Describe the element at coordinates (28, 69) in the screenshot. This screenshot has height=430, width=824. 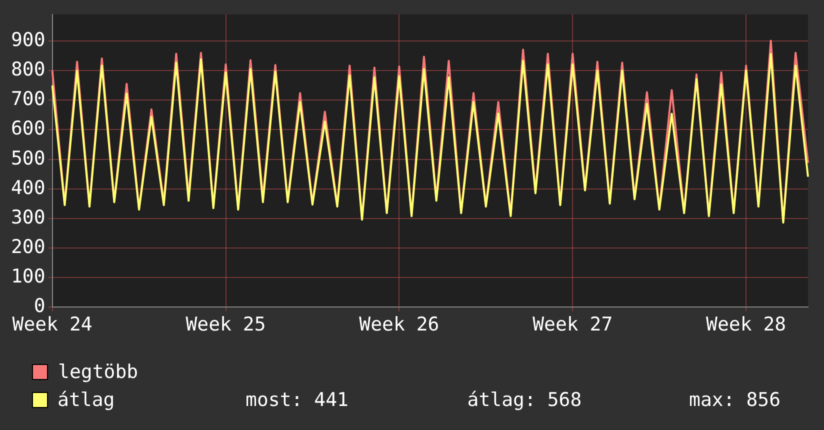
I see `y-tick-label: 800` at that location.